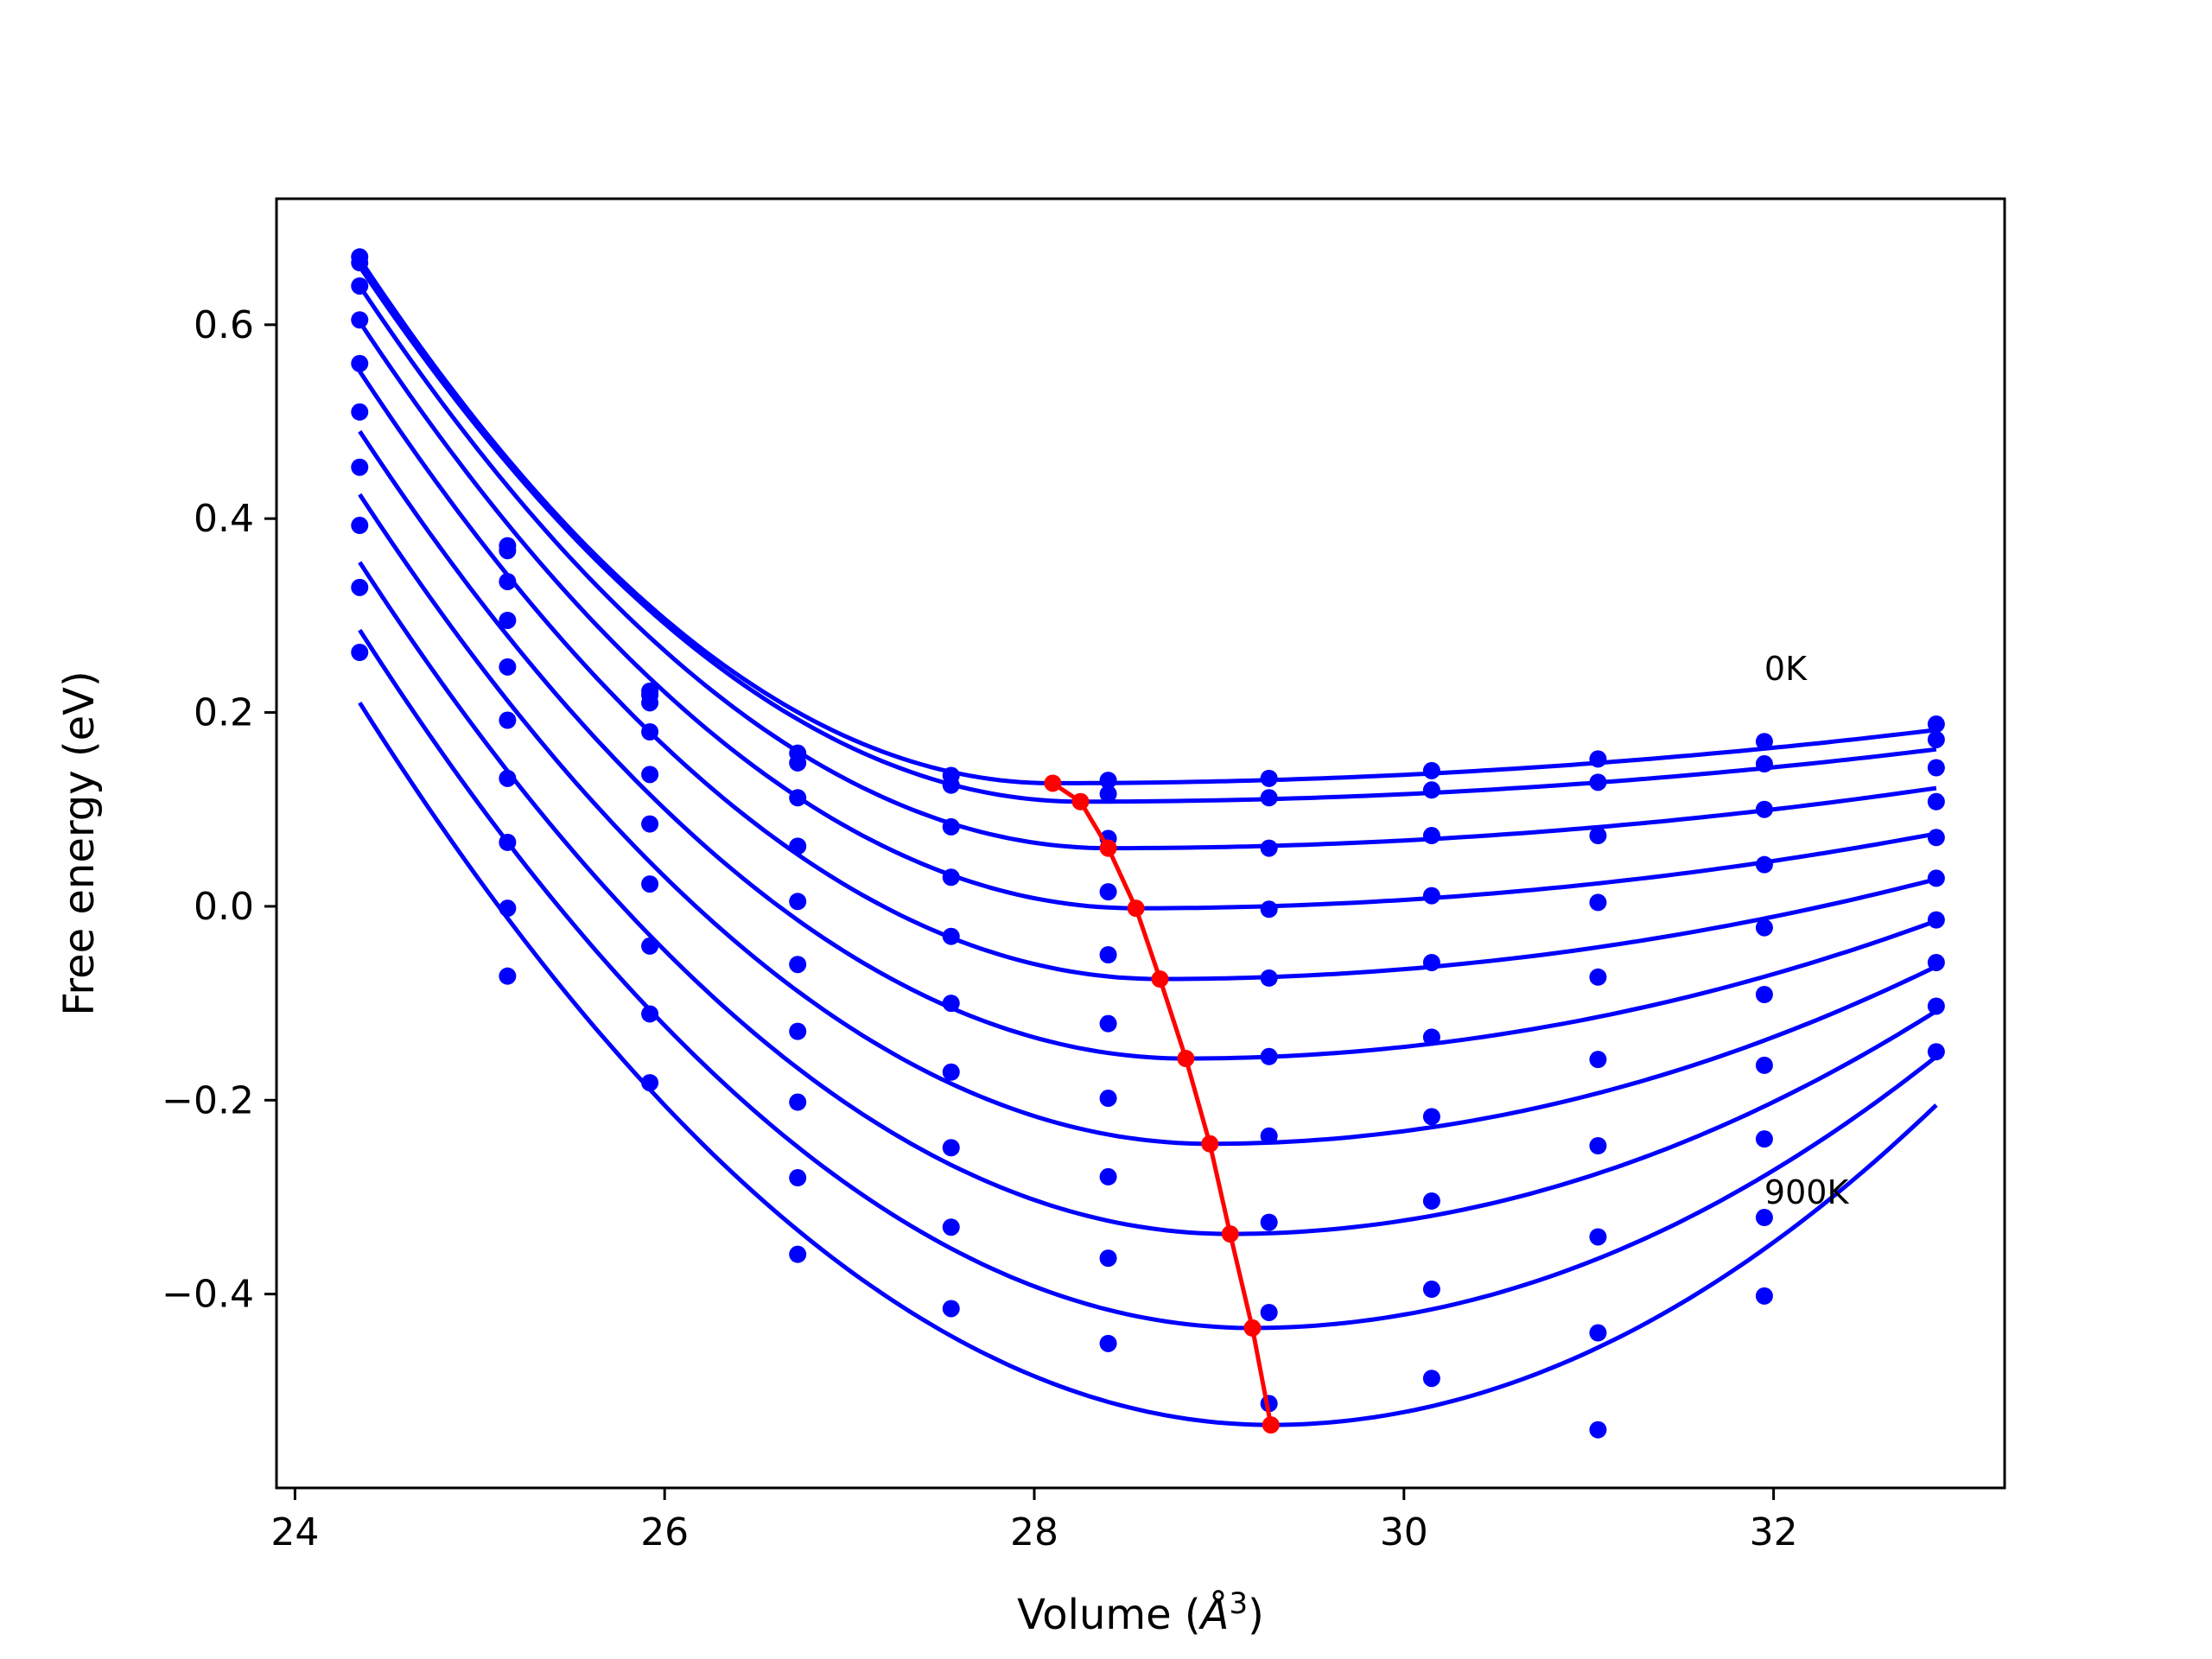 Image resolution: width=2212 pixels, height=1659 pixels. I want to click on x-tick-label: 24, so click(294, 1532).